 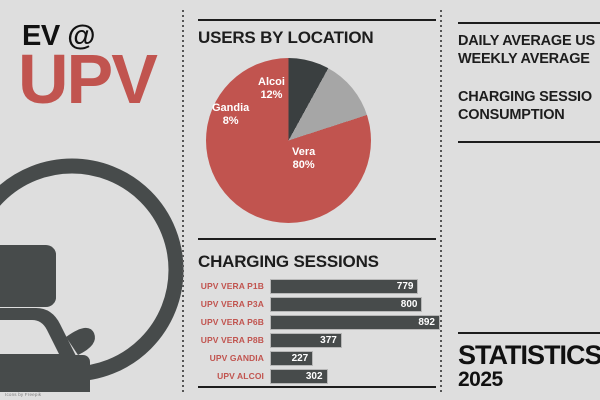 What do you see at coordinates (344, 286) in the screenshot?
I see `bar-fill: 779` at bounding box center [344, 286].